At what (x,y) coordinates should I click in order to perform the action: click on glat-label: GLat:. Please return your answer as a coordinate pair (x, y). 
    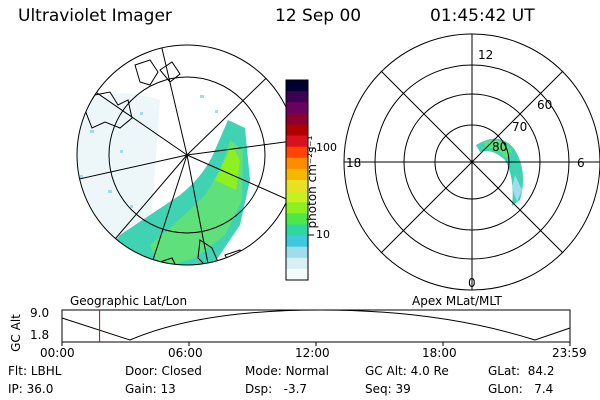
    Looking at the image, I should click on (504, 371).